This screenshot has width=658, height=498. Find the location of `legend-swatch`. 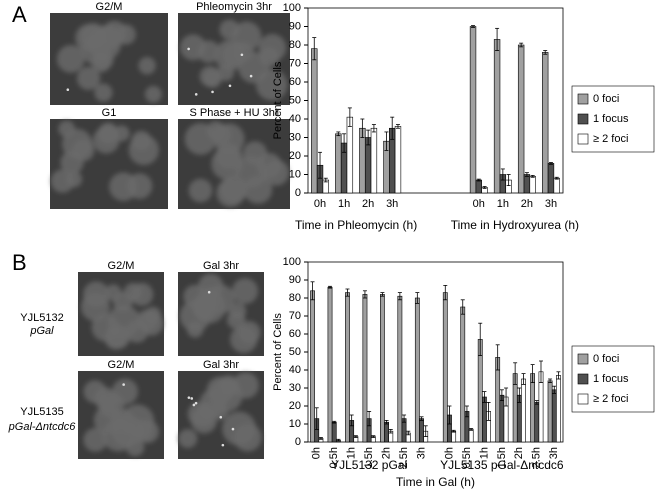

legend-swatch is located at coordinates (583, 379).